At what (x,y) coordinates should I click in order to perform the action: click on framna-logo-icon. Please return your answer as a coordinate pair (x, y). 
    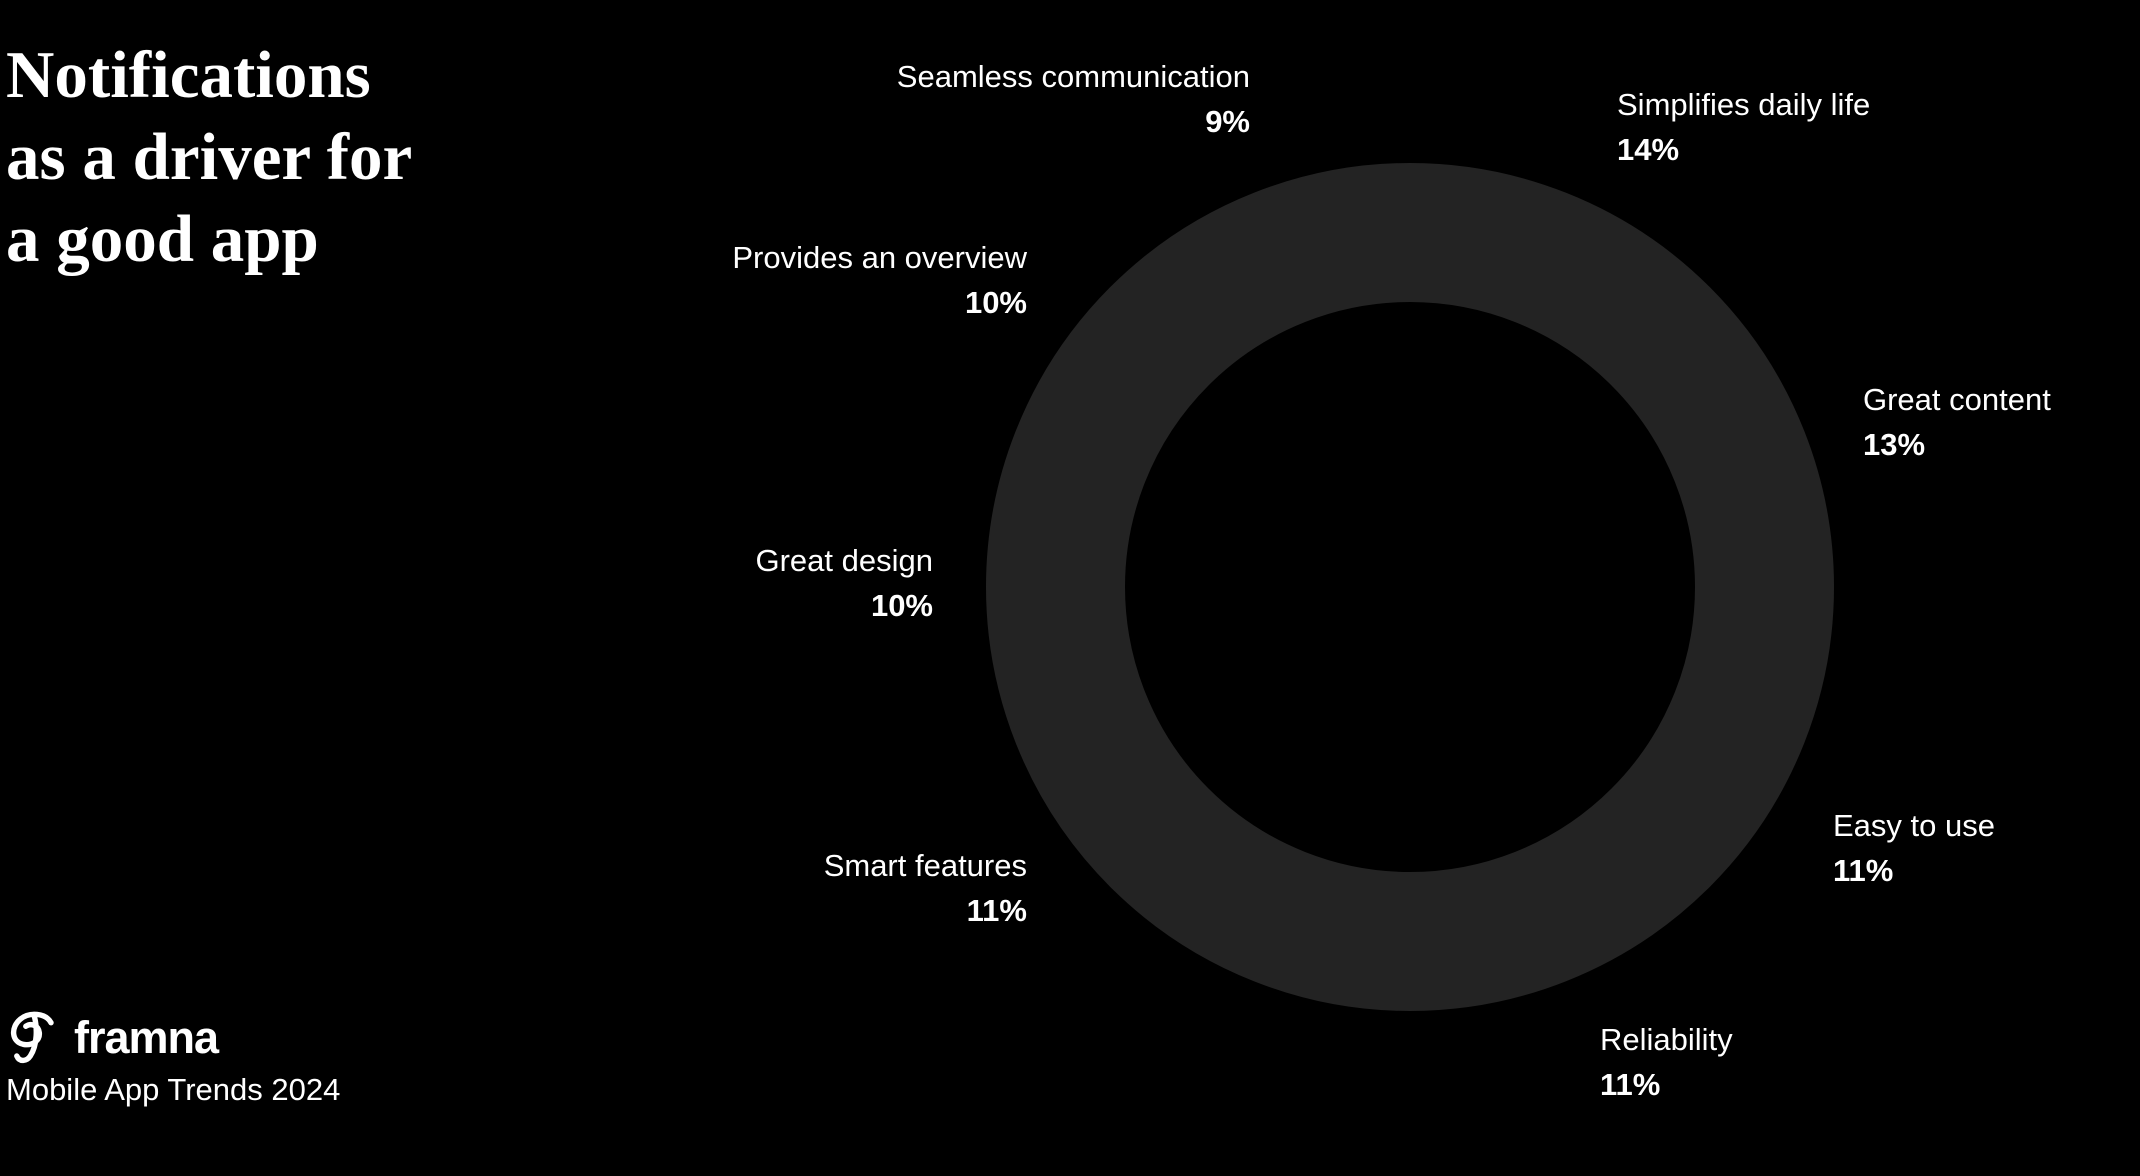
    Looking at the image, I should click on (32, 1037).